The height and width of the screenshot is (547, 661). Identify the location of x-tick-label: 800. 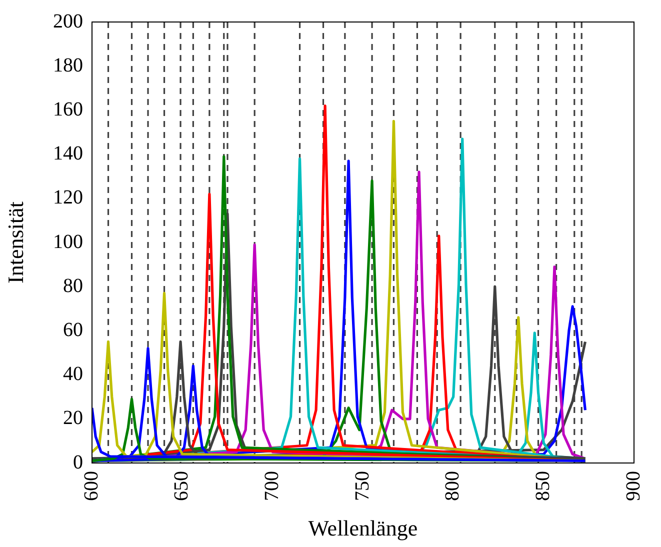
(453, 486).